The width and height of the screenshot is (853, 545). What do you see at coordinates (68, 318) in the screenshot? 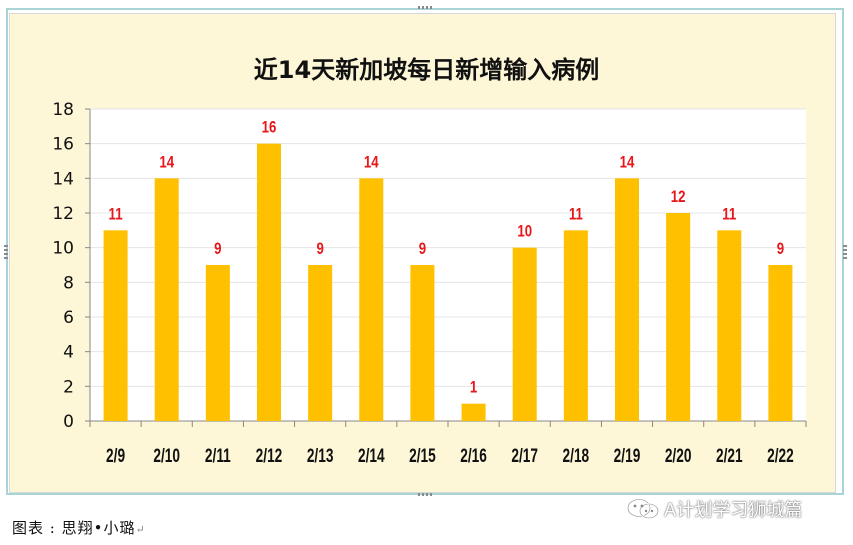
I see `y-tick-label: 6` at bounding box center [68, 318].